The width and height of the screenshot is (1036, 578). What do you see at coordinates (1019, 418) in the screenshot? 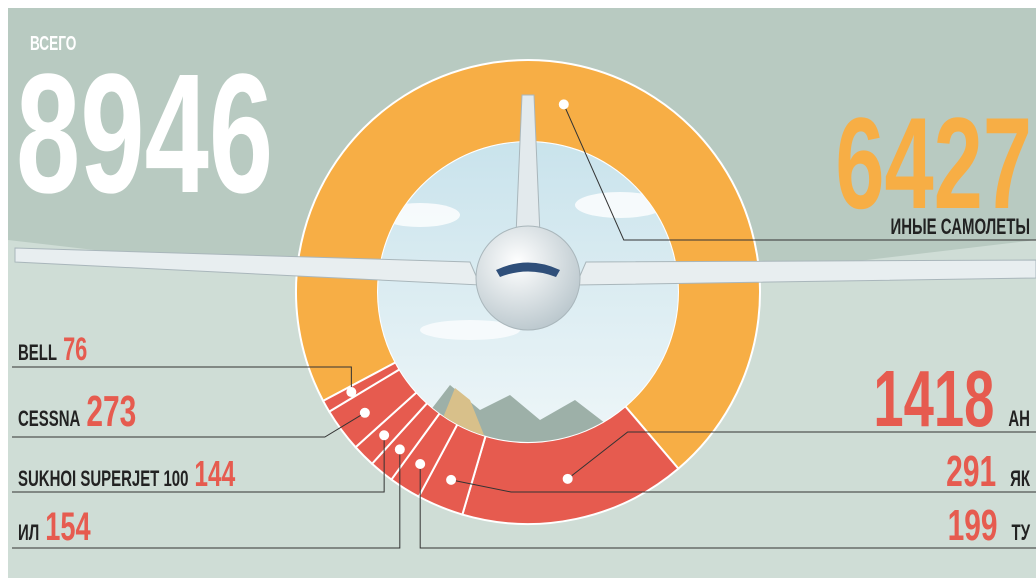
I see `category-label: АН` at bounding box center [1019, 418].